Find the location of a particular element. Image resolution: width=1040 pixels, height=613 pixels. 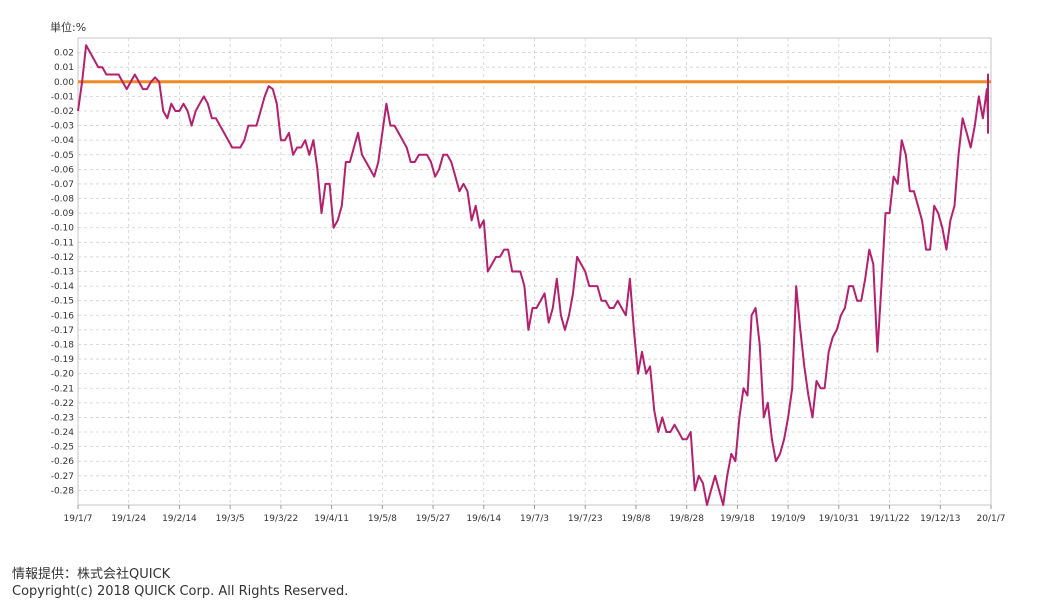

x-tick-label: 19/7/3 is located at coordinates (534, 519).